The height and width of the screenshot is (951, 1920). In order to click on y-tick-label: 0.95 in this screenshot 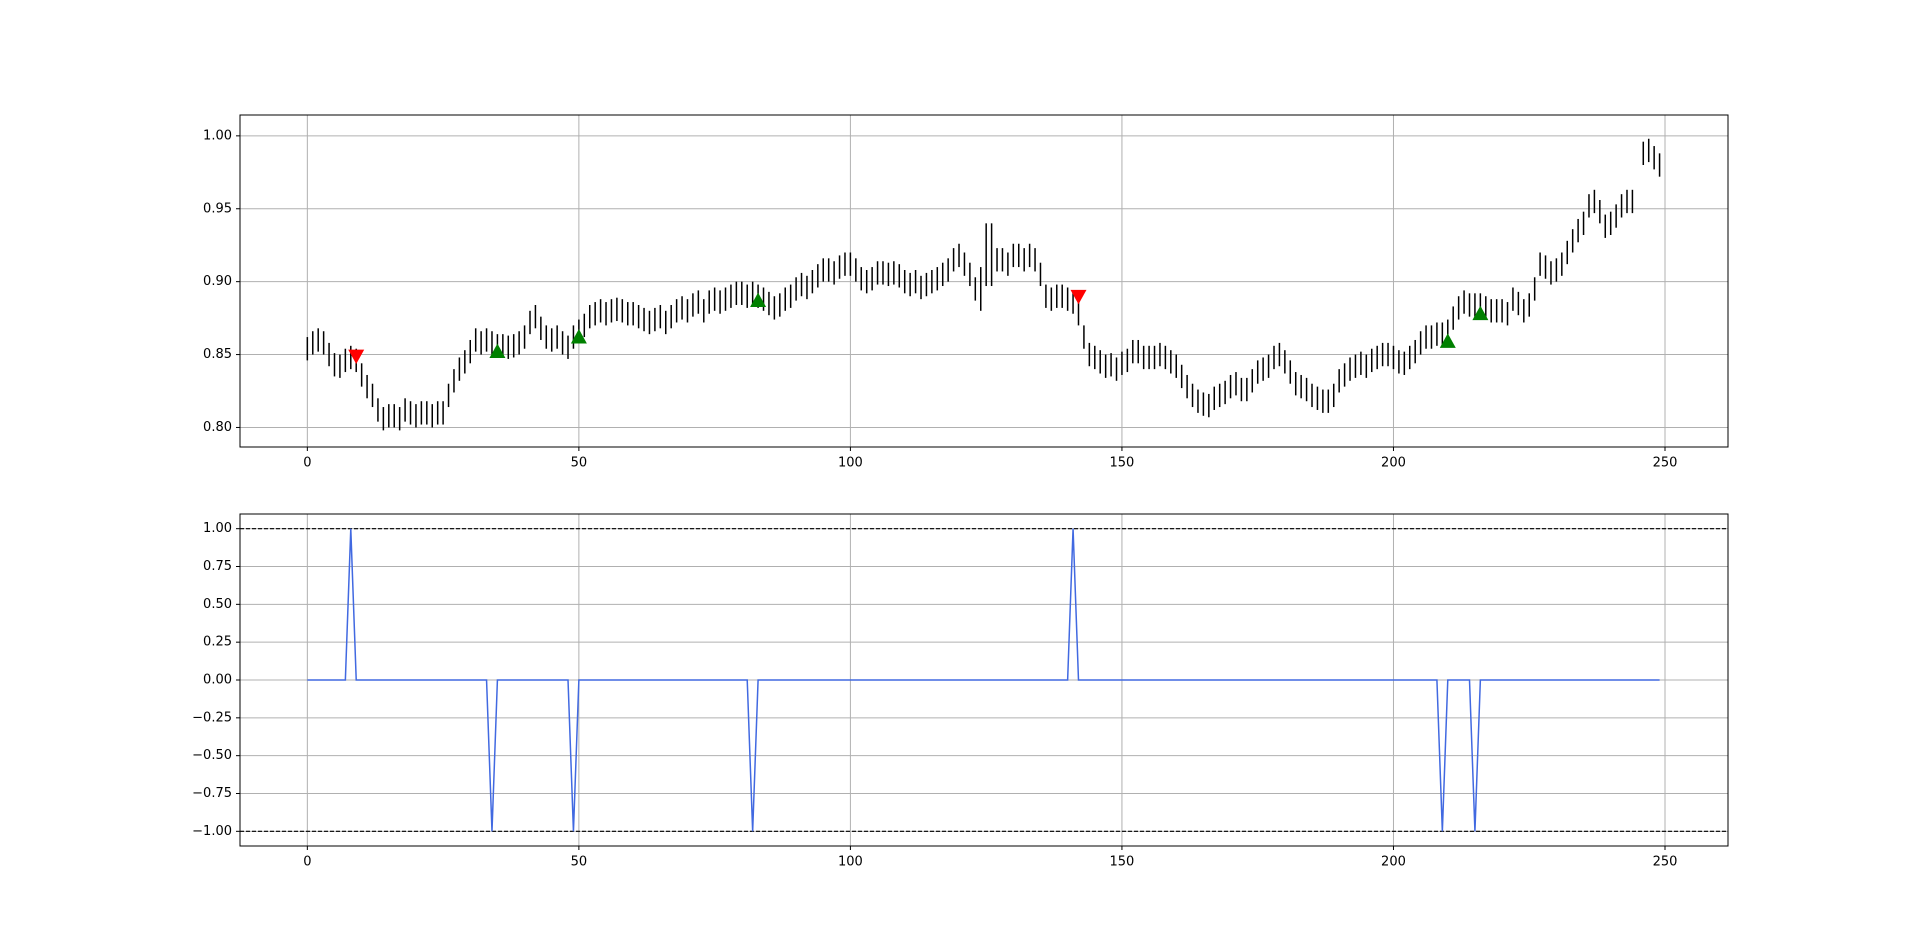, I will do `click(217, 208)`.